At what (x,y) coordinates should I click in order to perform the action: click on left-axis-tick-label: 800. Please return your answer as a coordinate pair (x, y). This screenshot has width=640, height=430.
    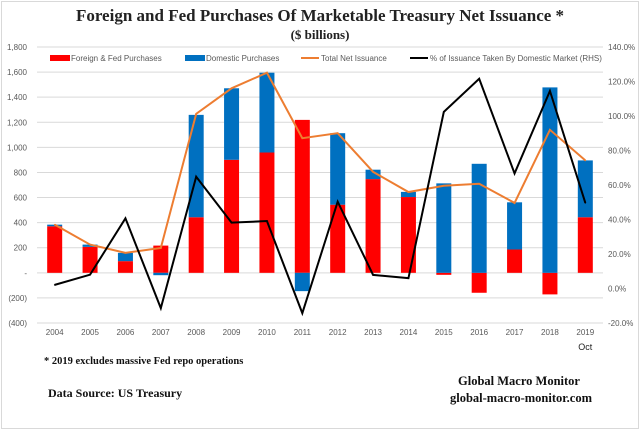
    Looking at the image, I should click on (21, 172).